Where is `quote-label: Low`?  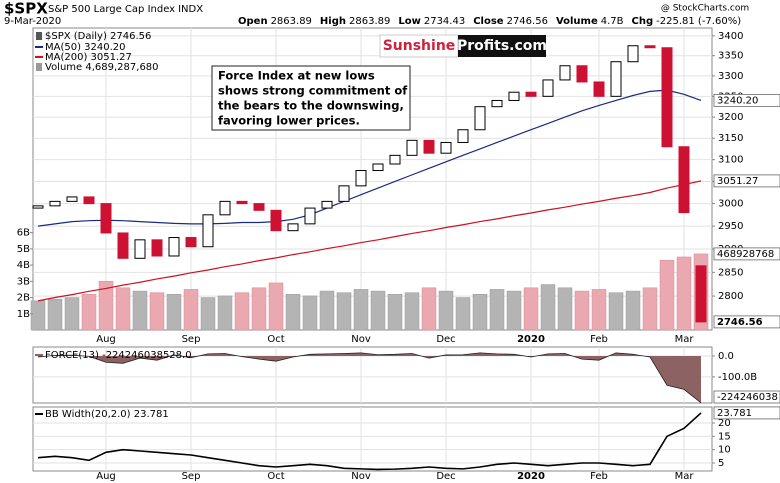 quote-label: Low is located at coordinates (409, 21).